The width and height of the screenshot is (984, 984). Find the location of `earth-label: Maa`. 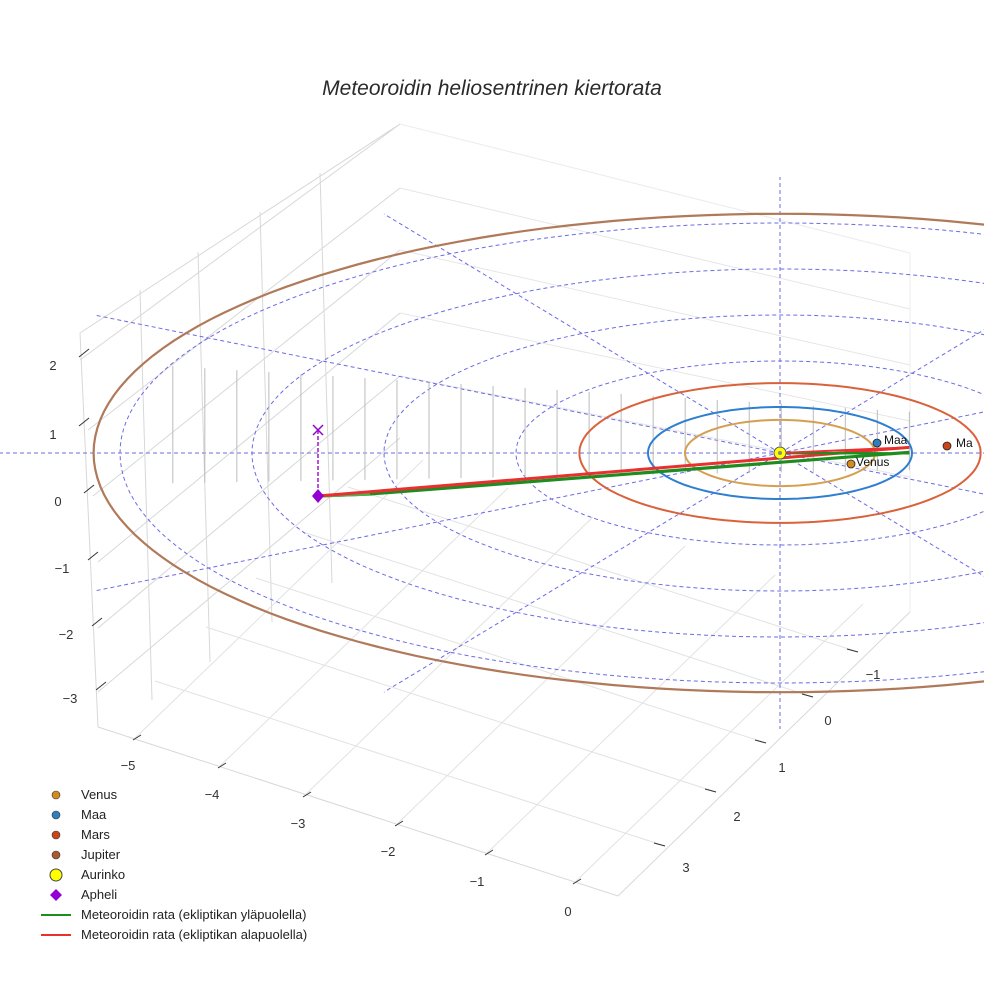

earth-label: Maa is located at coordinates (896, 440).